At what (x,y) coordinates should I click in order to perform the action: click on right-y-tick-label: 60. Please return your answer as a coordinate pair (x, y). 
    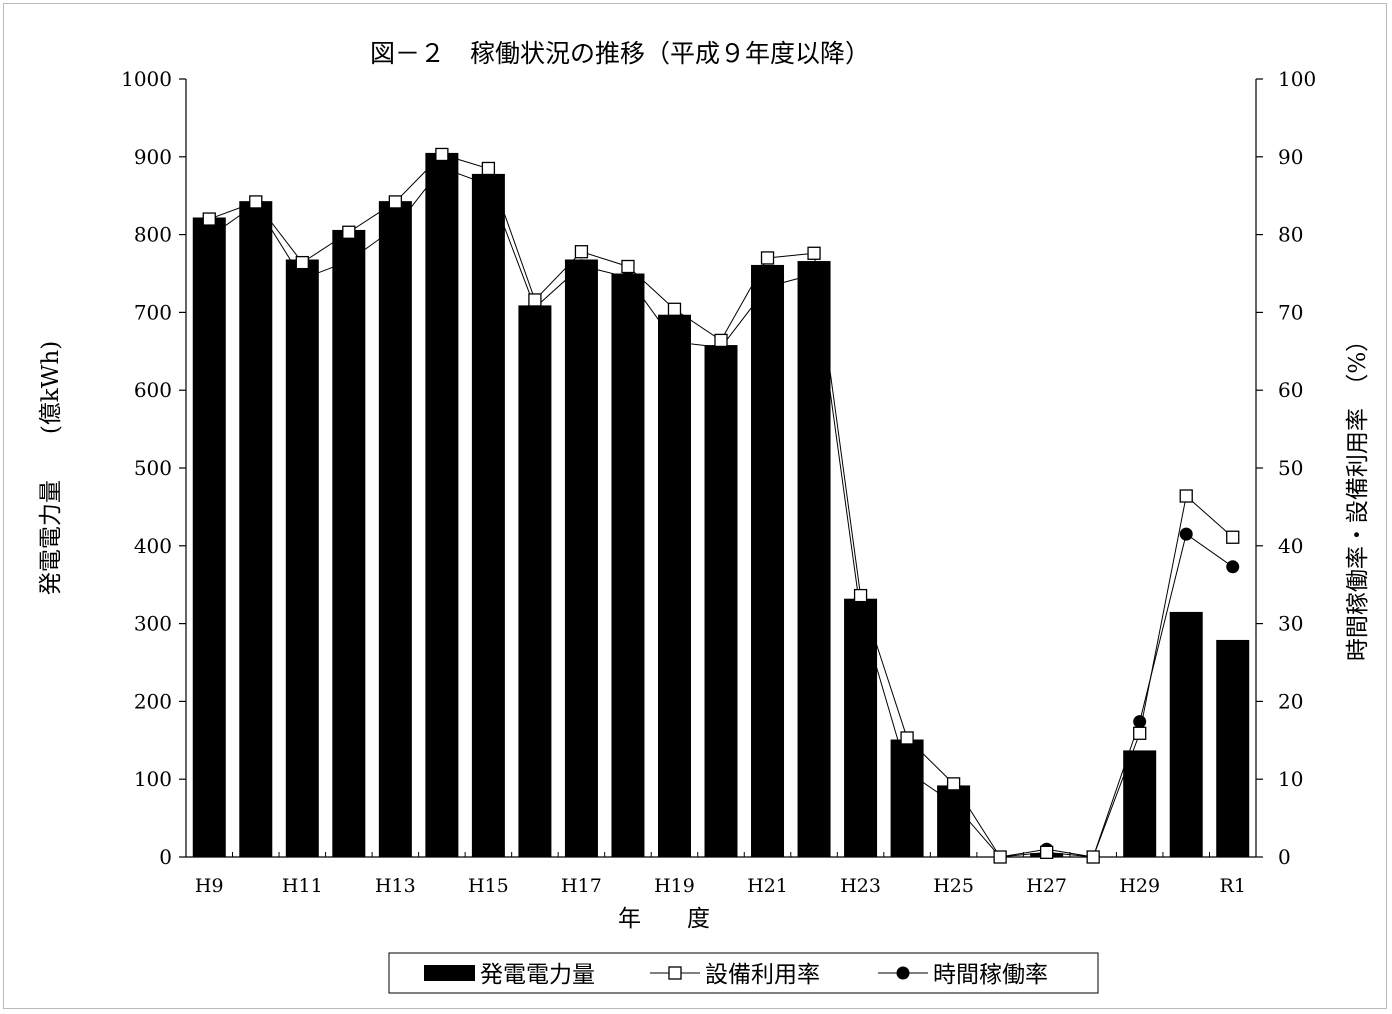
    Looking at the image, I should click on (1290, 390).